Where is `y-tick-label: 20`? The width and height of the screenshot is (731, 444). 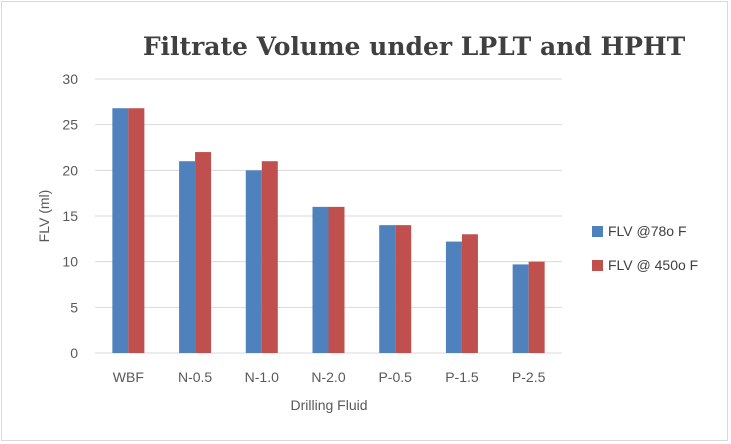
y-tick-label: 20 is located at coordinates (70, 170).